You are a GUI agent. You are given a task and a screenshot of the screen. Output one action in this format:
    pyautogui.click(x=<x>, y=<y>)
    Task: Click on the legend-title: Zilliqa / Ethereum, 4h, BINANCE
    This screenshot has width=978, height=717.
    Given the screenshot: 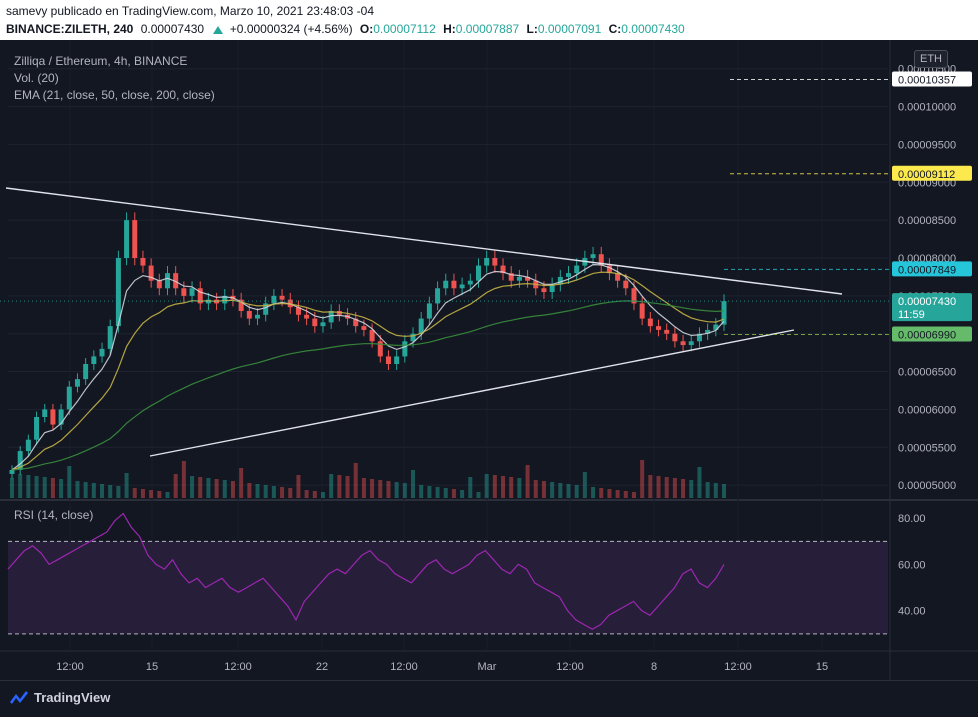 What is the action you would take?
    pyautogui.click(x=101, y=61)
    